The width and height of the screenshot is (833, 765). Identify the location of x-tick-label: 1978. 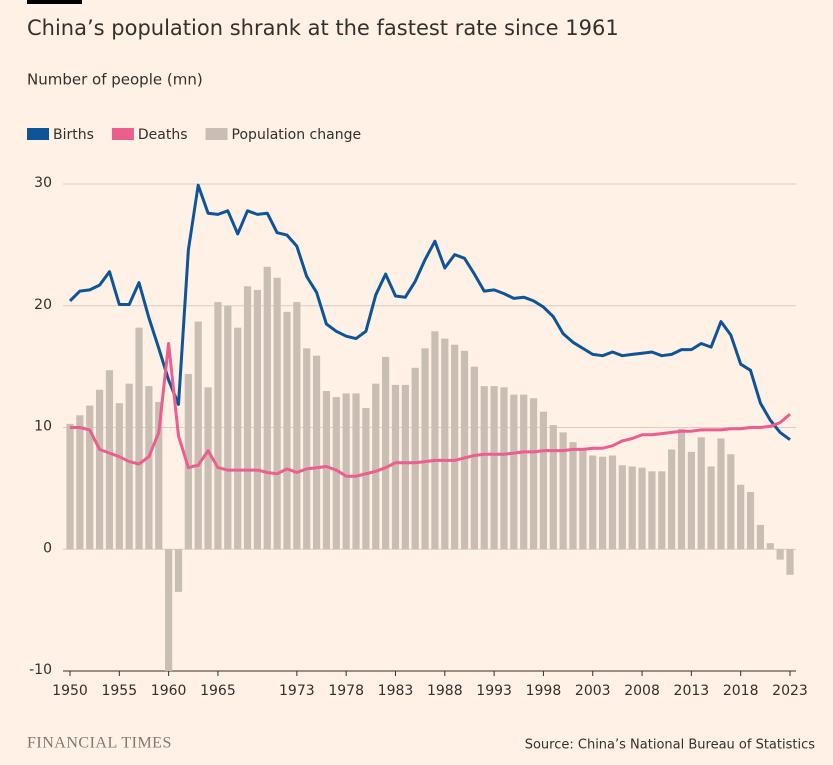
(346, 691).